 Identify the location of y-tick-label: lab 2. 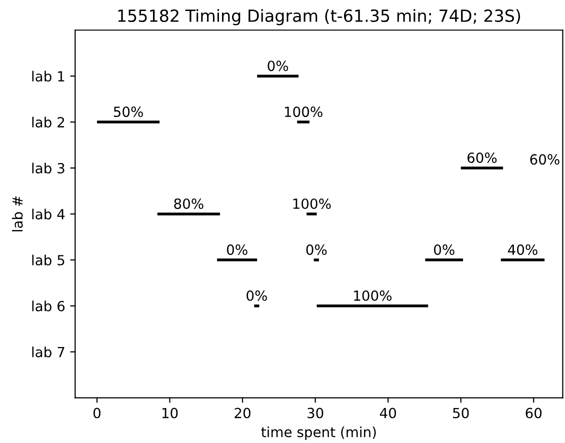
(48, 122).